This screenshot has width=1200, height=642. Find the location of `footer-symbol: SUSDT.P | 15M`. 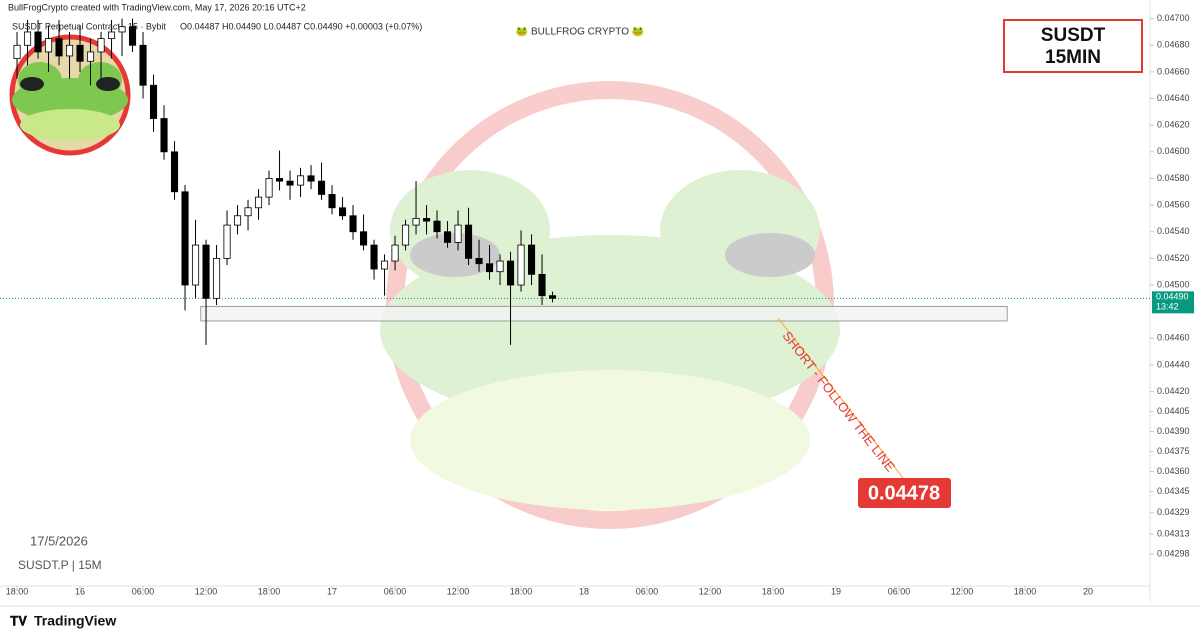

footer-symbol: SUSDT.P | 15M is located at coordinates (60, 565).